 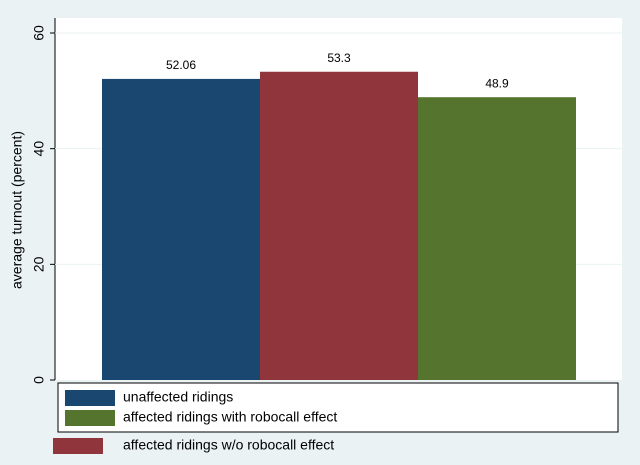 What do you see at coordinates (339, 58) in the screenshot?
I see `value-label: 53.3` at bounding box center [339, 58].